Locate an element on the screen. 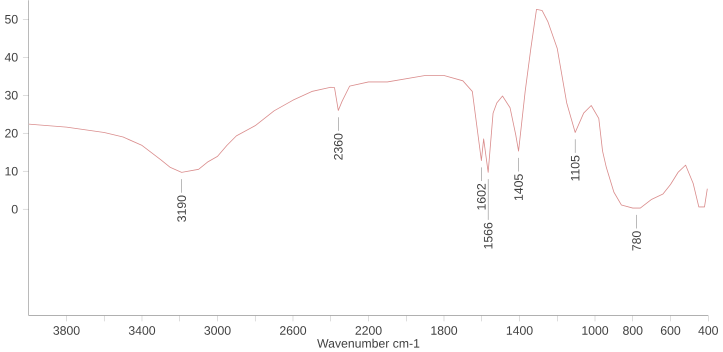 The width and height of the screenshot is (723, 352). x-tick-label: 1400 is located at coordinates (519, 330).